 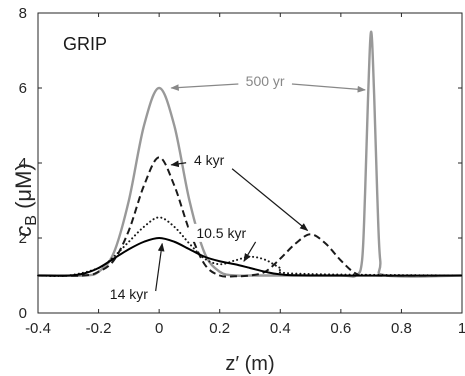 What do you see at coordinates (23, 88) in the screenshot?
I see `y-tick-label: 6` at bounding box center [23, 88].